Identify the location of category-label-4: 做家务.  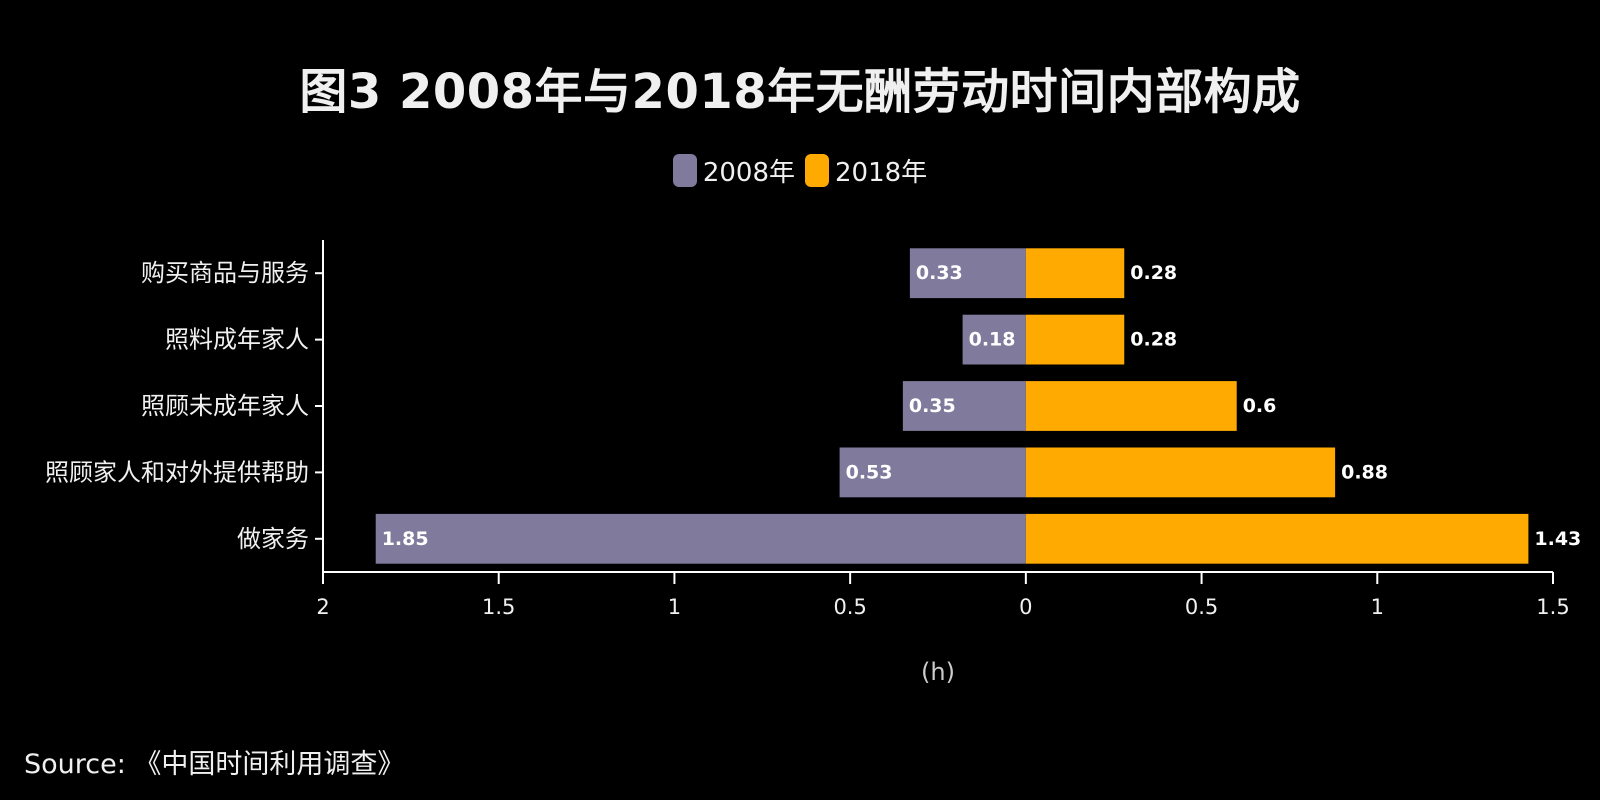
(273, 539).